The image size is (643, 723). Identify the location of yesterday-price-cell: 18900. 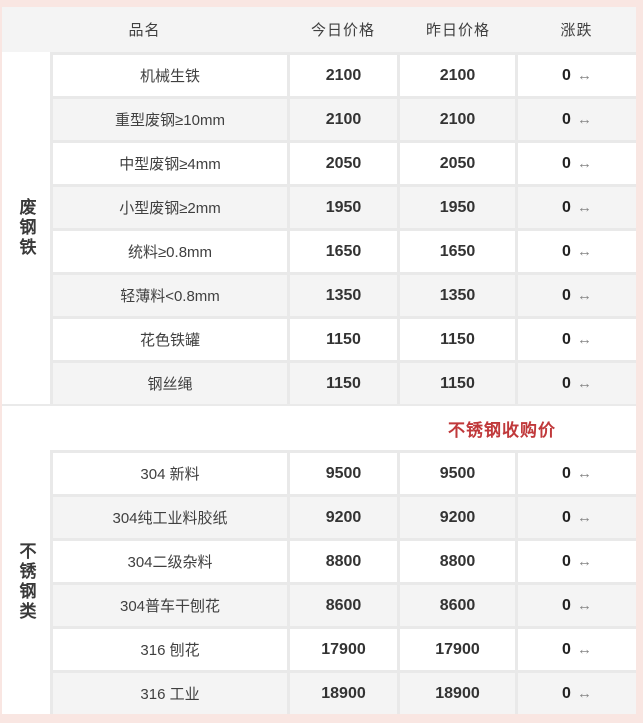
(457, 693).